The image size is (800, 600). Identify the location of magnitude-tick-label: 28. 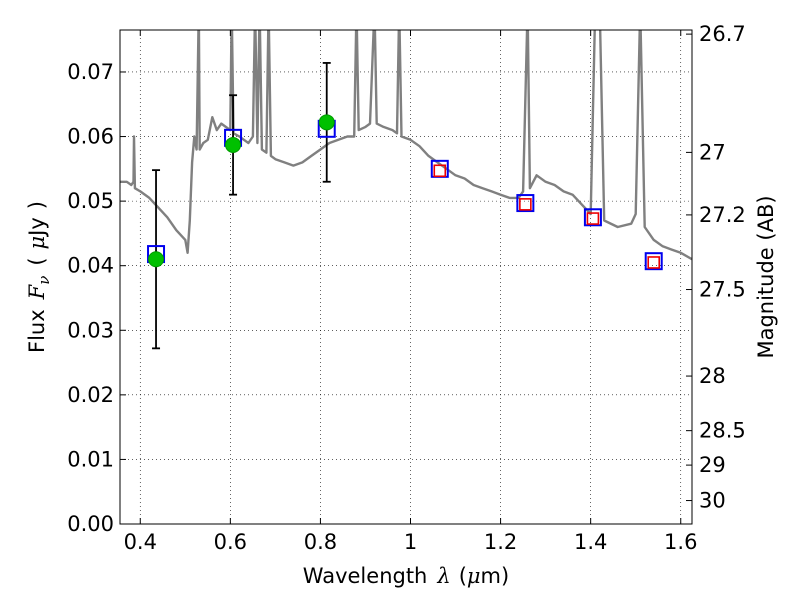
(712, 376).